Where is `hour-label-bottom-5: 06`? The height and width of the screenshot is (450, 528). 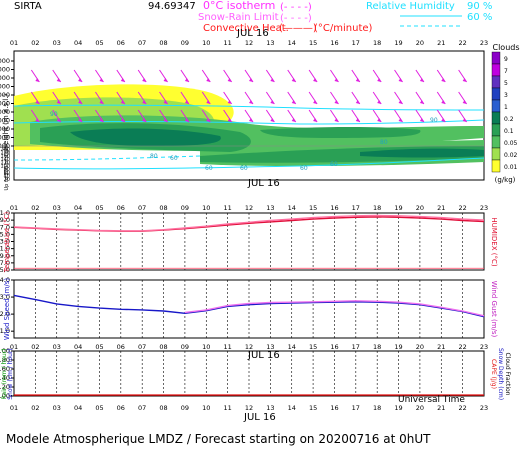 hour-label-bottom-5: 06 is located at coordinates (121, 408).